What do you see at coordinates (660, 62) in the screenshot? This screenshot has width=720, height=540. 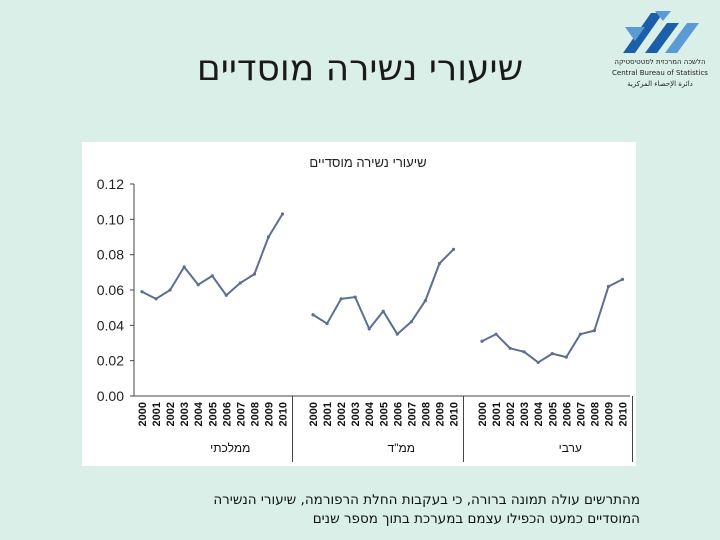 I see `logo-hebrew-text: הלשכה המרכזית לסטטיסטיקה` at bounding box center [660, 62].